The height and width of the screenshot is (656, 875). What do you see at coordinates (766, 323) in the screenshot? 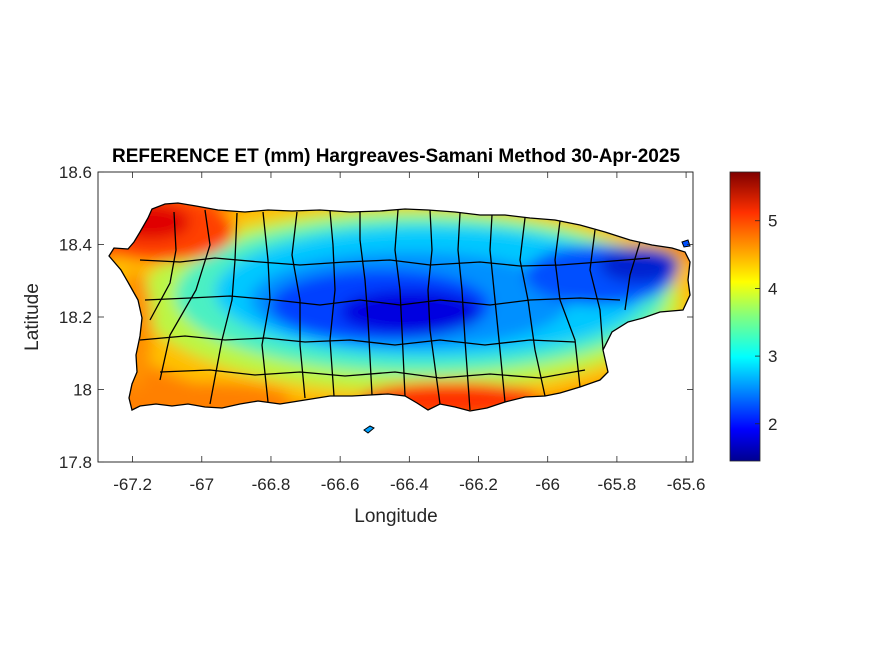
I see `colorbar-ticks: 5 4 3 2` at bounding box center [766, 323].